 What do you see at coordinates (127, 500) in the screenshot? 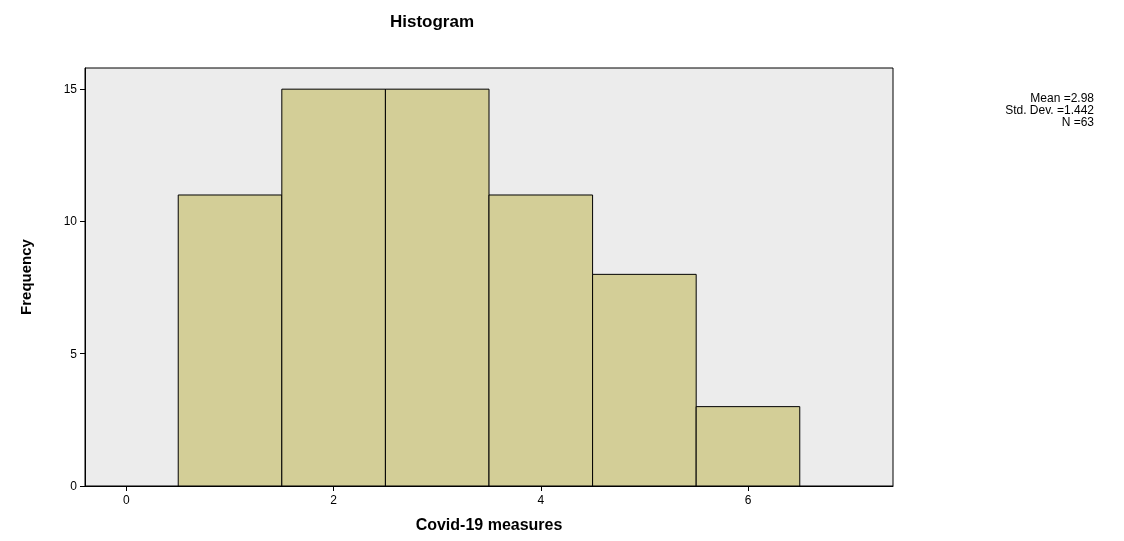
I see `x-tick-label: 0` at bounding box center [127, 500].